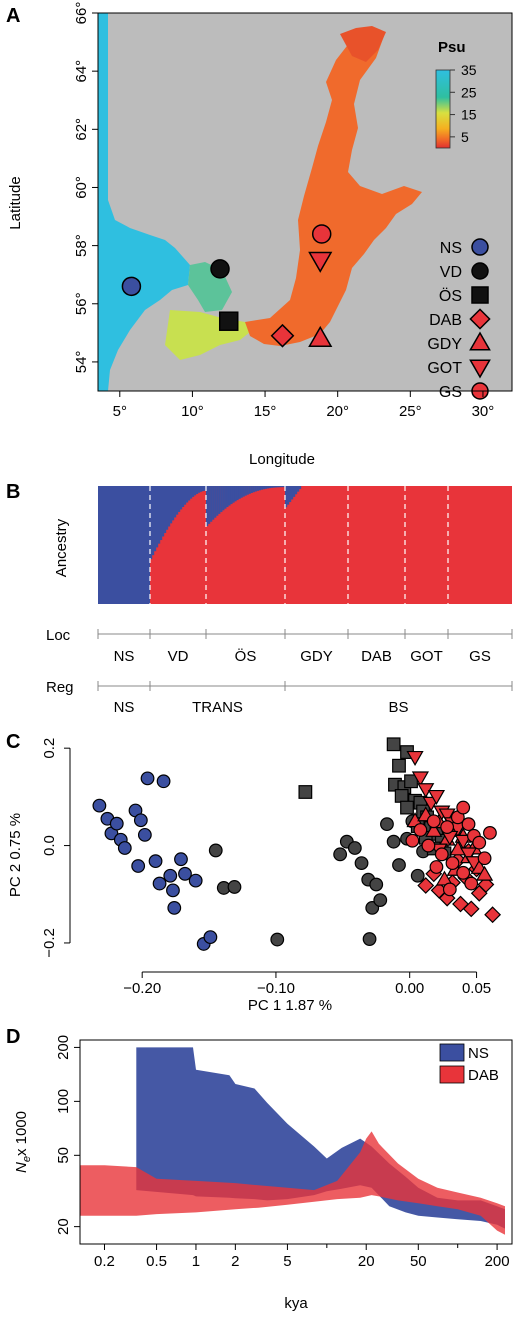 The height and width of the screenshot is (1324, 520). What do you see at coordinates (13, 492) in the screenshot?
I see `panel-label-b: B` at bounding box center [13, 492].